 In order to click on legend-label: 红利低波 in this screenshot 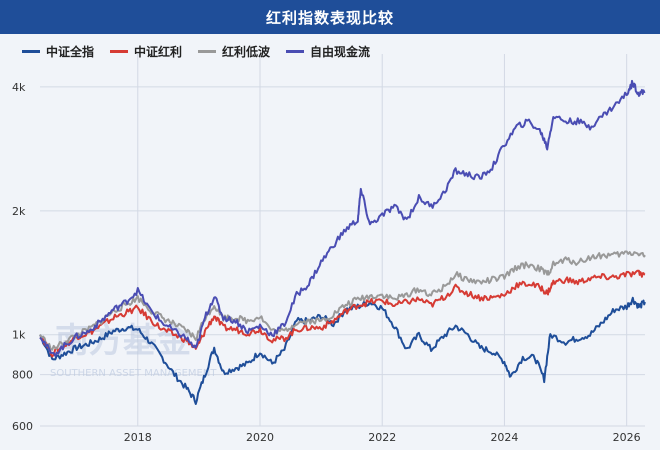, I will do `click(246, 51)`.